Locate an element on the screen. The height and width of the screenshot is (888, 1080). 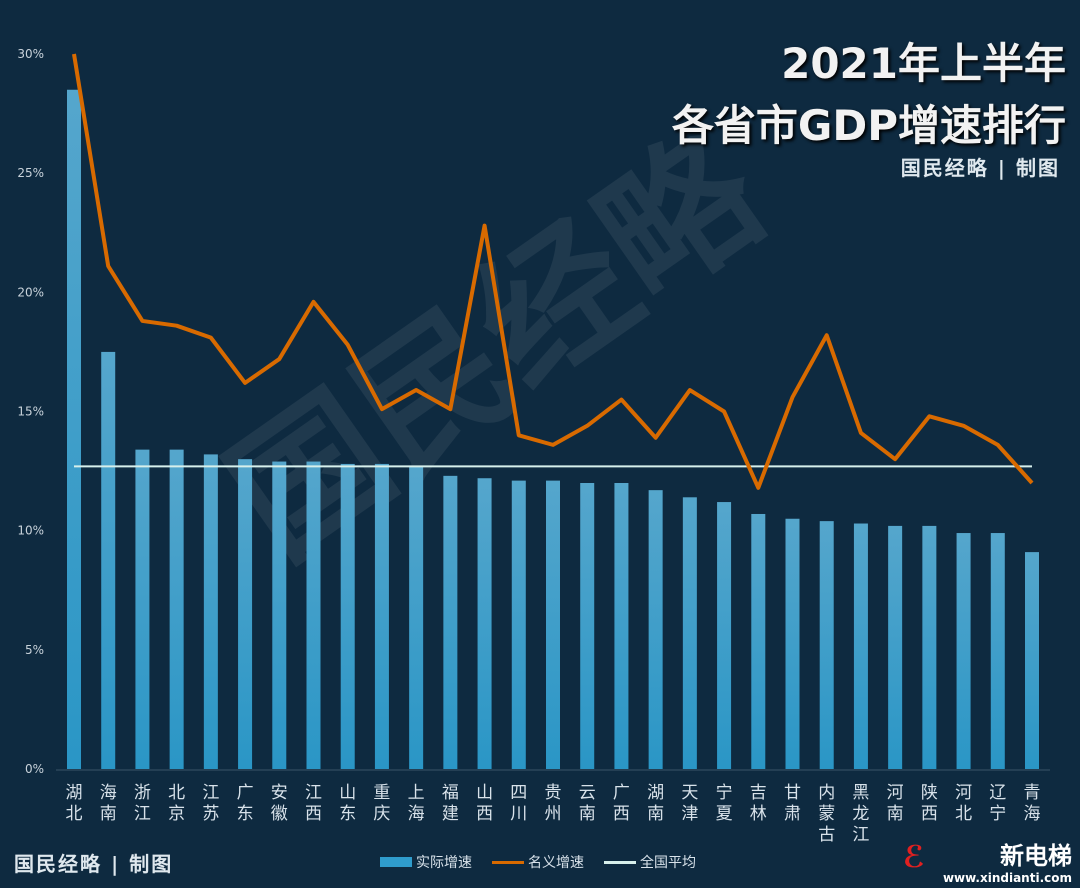
x-tick-label: 山东 is located at coordinates (347, 803).